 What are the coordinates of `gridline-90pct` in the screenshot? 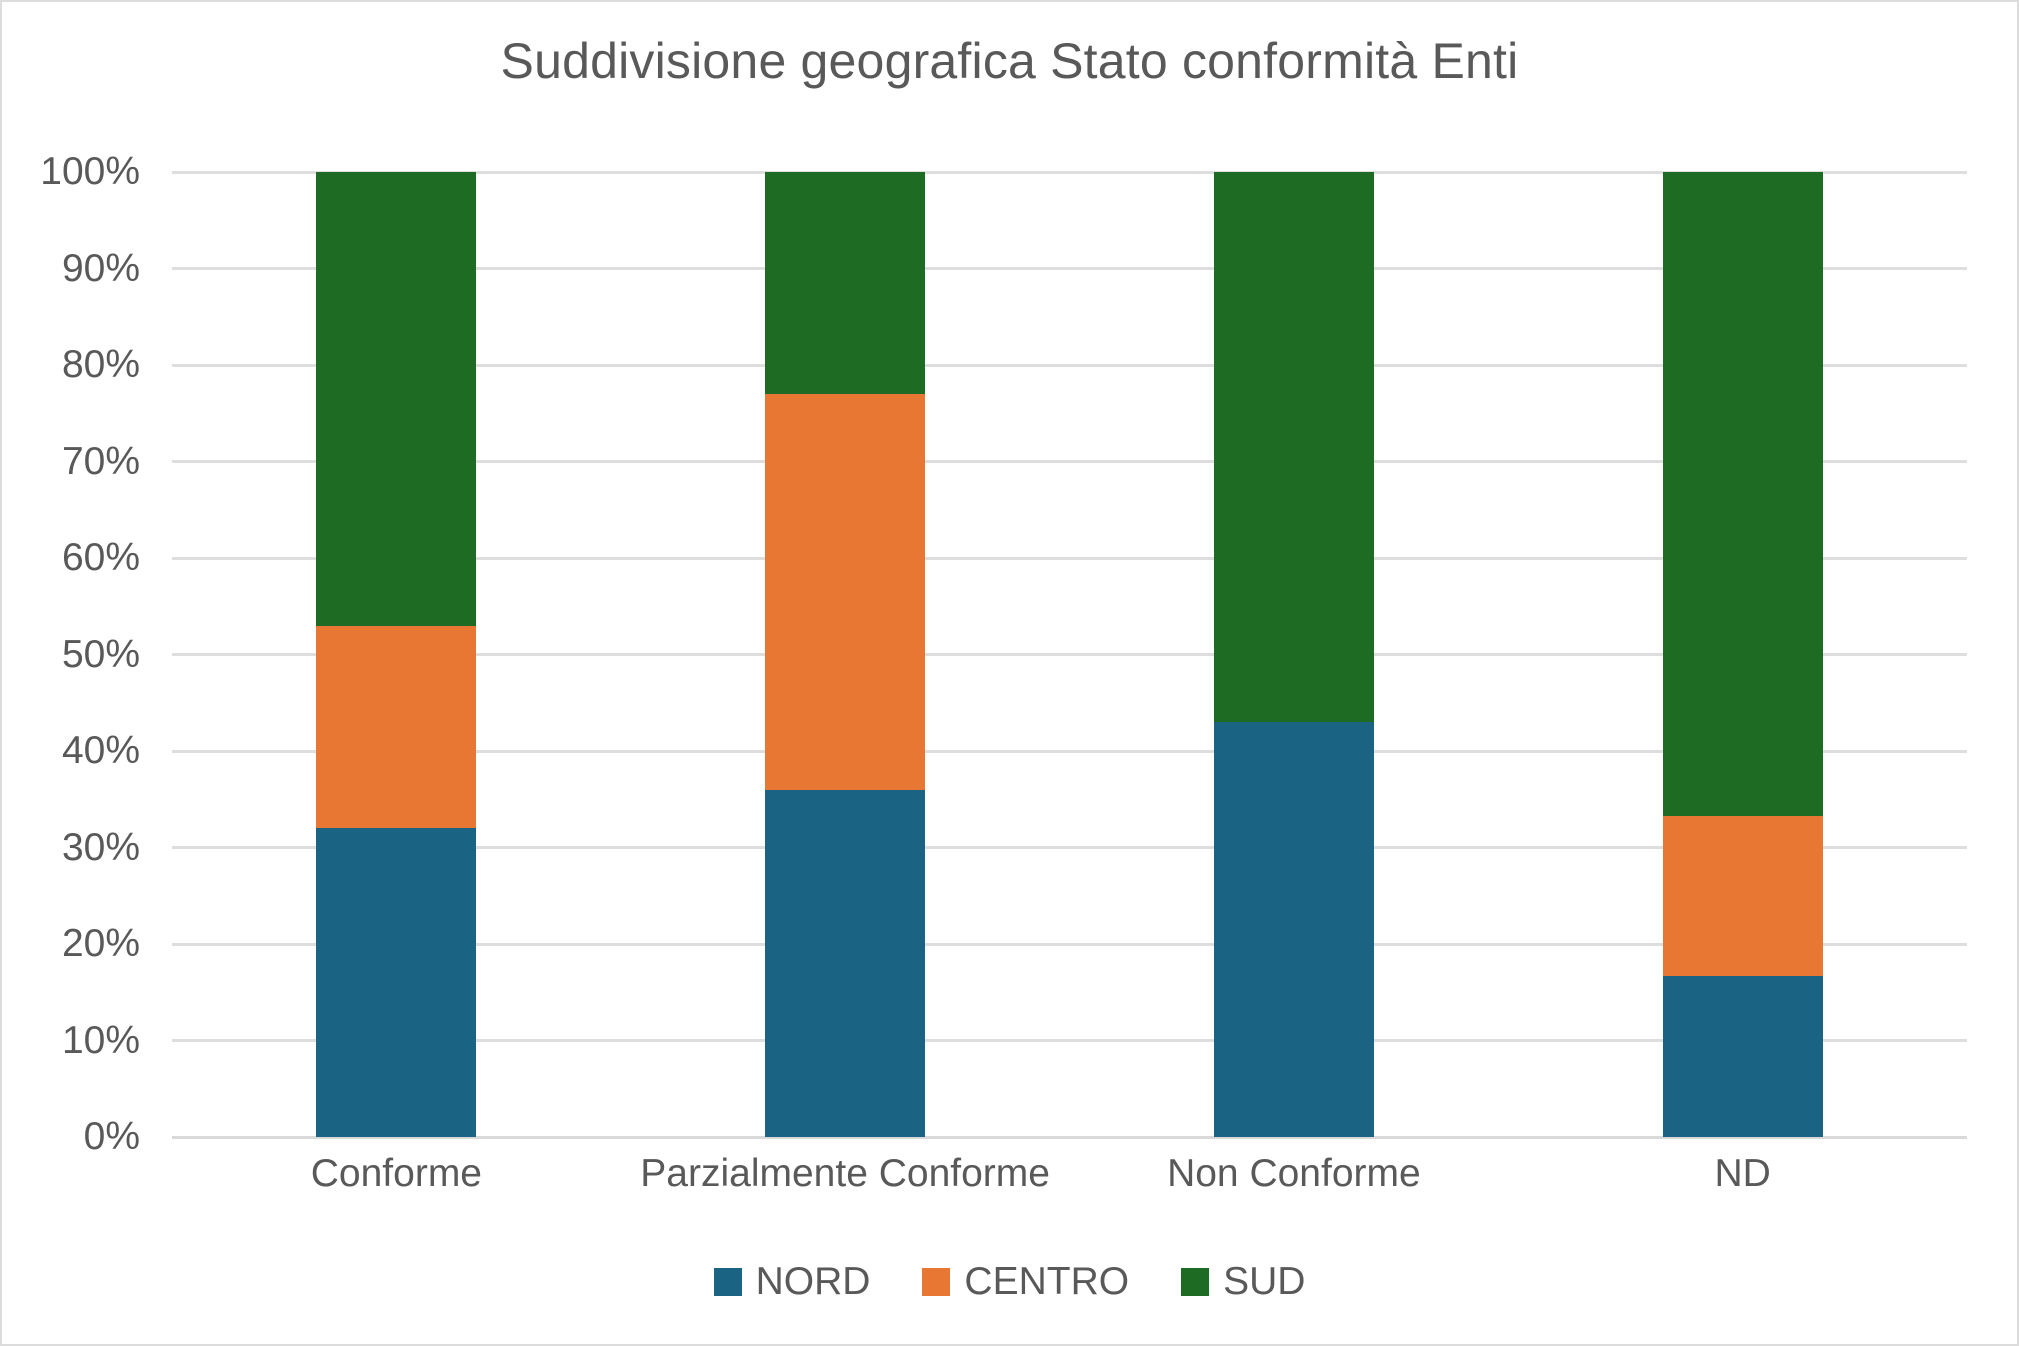 It's located at (1069, 268).